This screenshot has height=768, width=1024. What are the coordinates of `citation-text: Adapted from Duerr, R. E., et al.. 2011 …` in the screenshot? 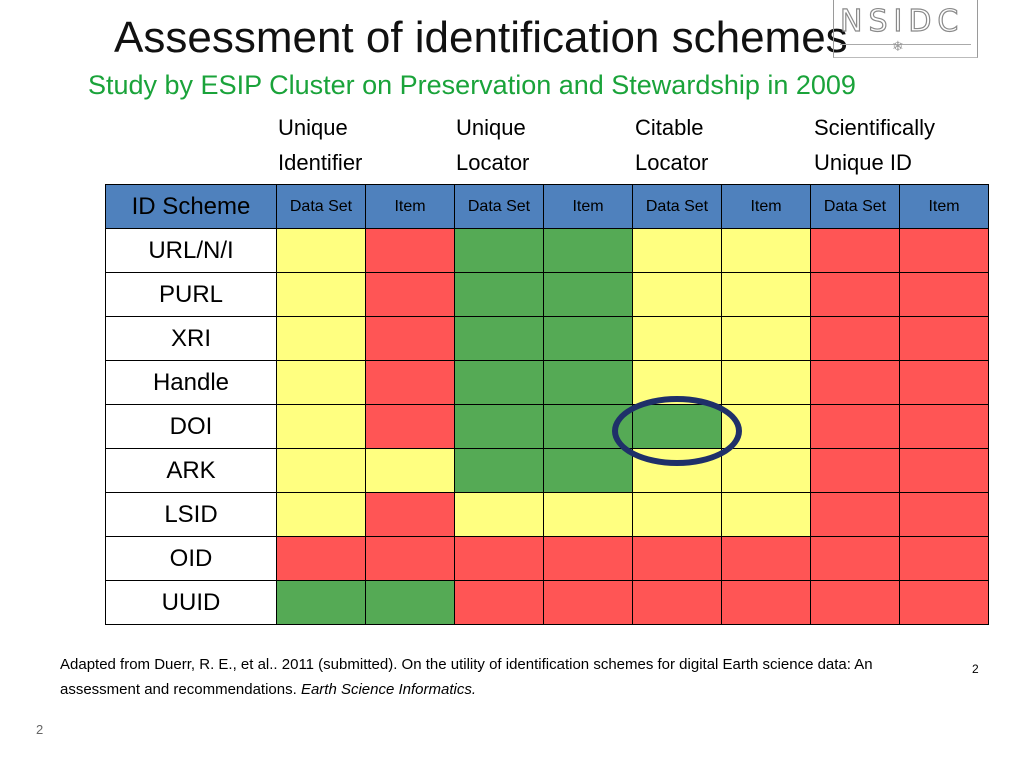 It's located at (466, 677).